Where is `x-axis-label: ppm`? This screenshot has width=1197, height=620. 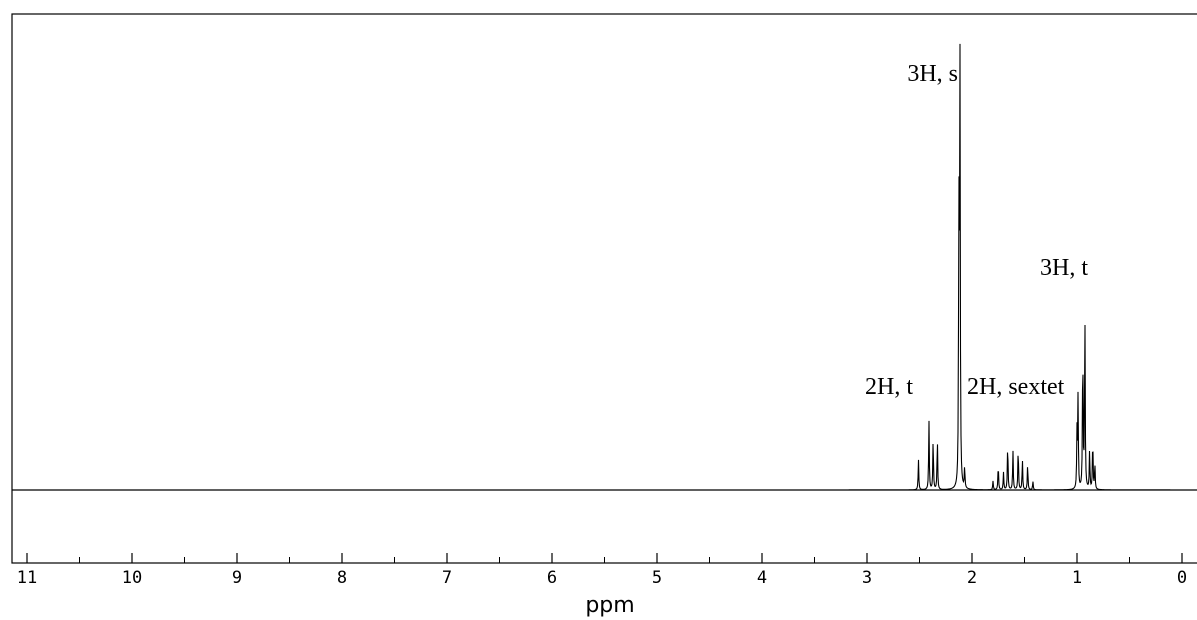 x-axis-label: ppm is located at coordinates (609, 605).